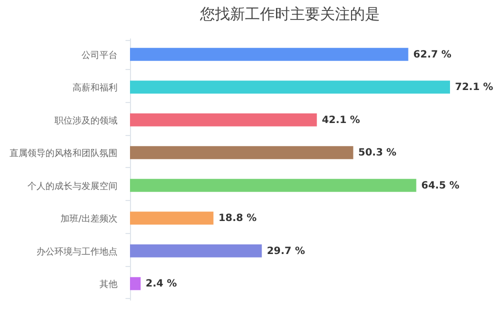  Describe the element at coordinates (73, 186) in the screenshot. I see `y-tick-label: 个人的成长与发展空间` at that location.